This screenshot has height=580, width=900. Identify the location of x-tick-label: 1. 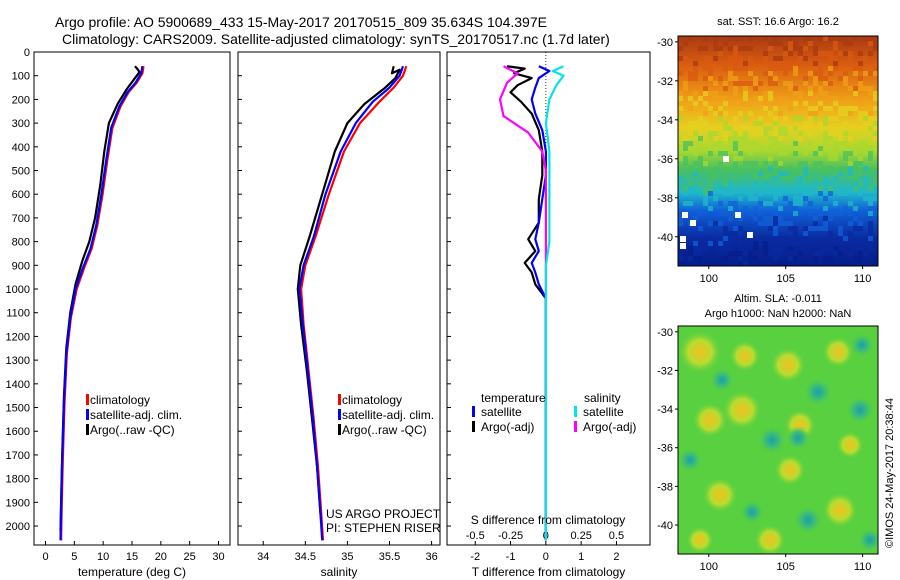
(581, 557).